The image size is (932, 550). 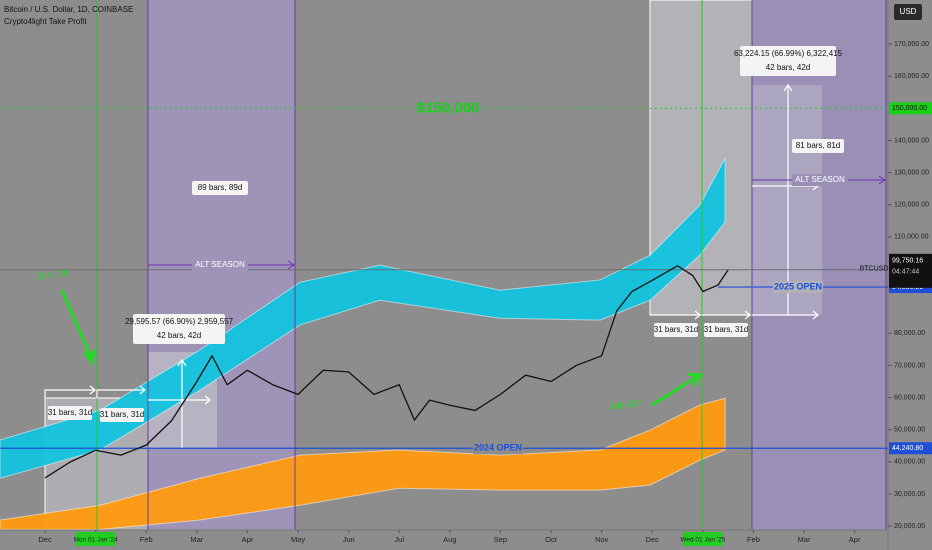 What do you see at coordinates (45, 21) in the screenshot?
I see `subtitle: Crypto4light Take Profit` at bounding box center [45, 21].